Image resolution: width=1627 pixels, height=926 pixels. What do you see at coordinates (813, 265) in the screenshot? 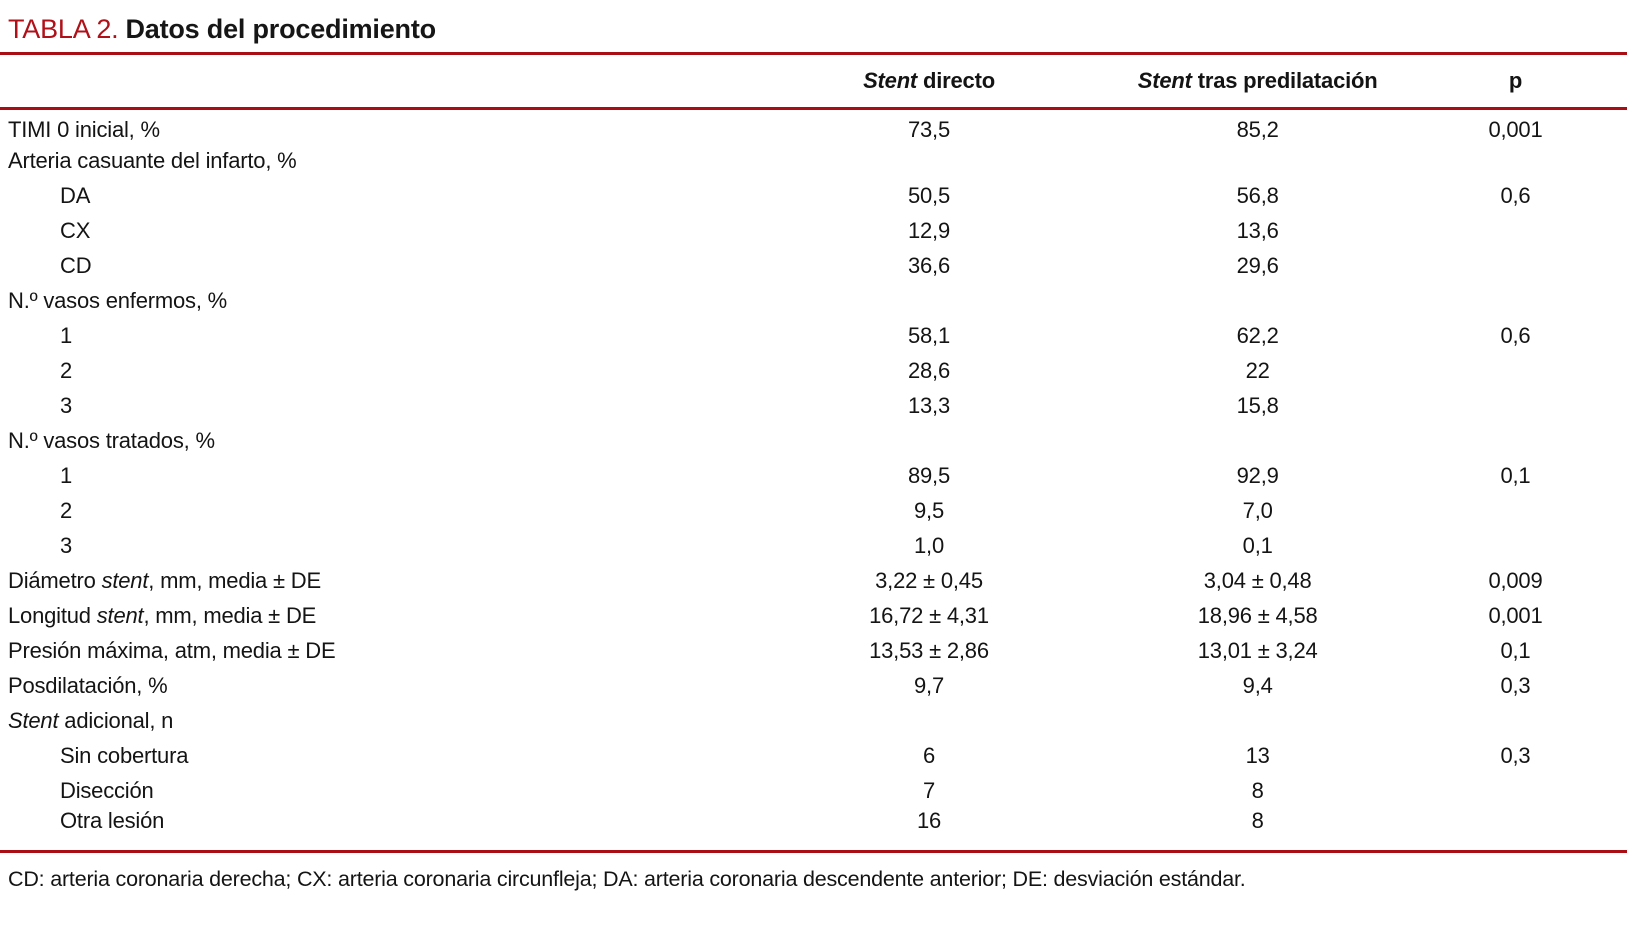
I see `table-row: CD 36,6 29,6` at bounding box center [813, 265].